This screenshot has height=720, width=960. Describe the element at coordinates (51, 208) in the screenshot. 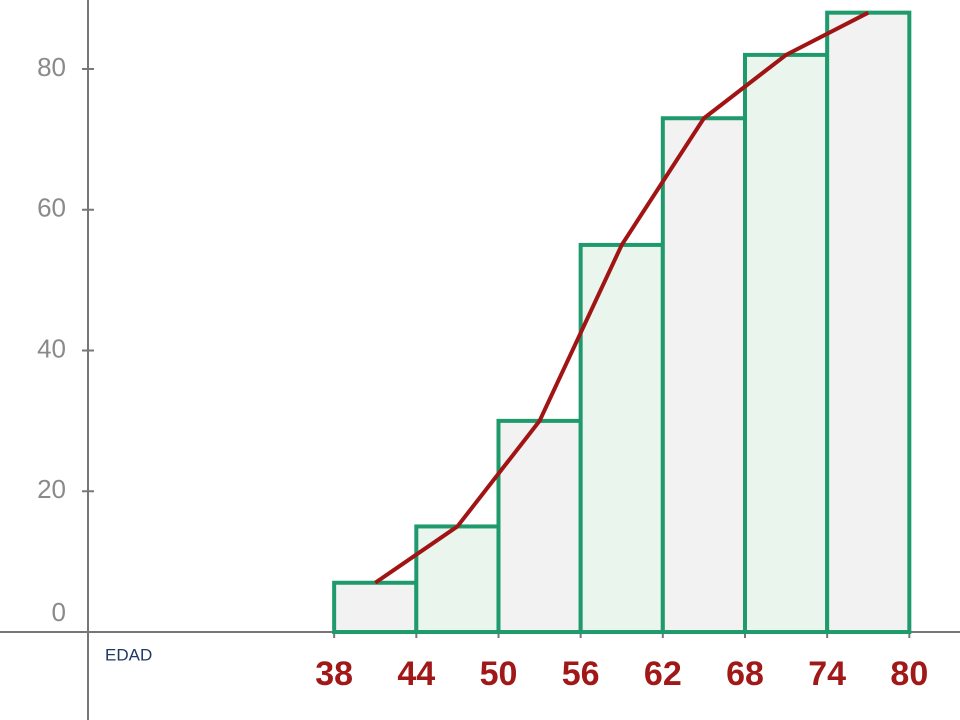

I see `y-tick-label: 60` at that location.